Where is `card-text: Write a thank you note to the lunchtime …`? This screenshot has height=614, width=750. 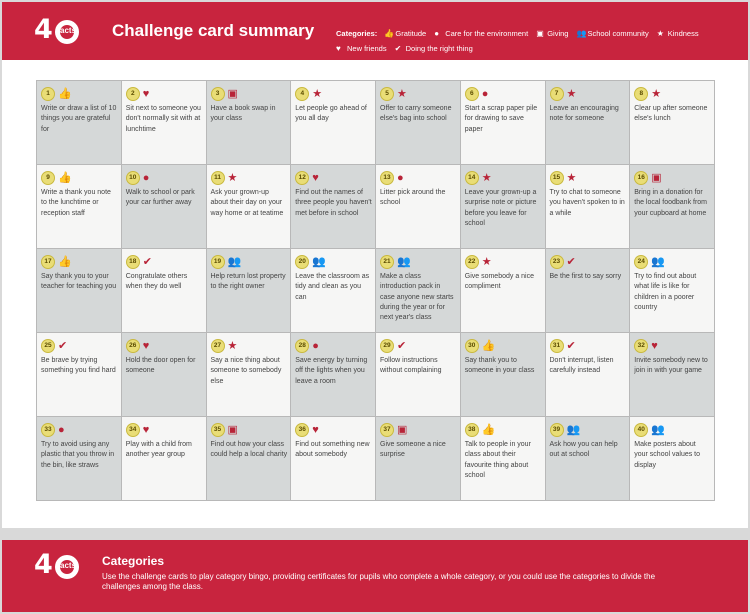 card-text: Write a thank you note to the lunchtime … is located at coordinates (76, 203).